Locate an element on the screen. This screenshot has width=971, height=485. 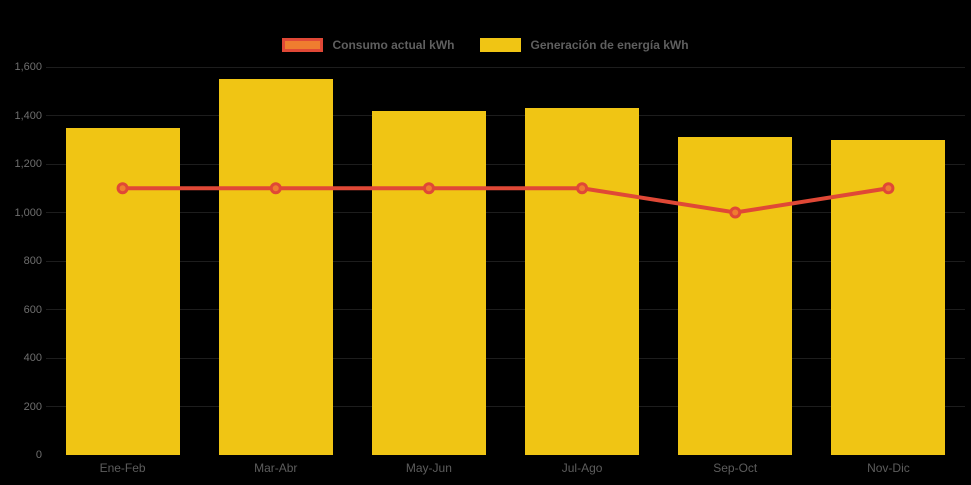
bar-Jul-Ago is located at coordinates (582, 281).